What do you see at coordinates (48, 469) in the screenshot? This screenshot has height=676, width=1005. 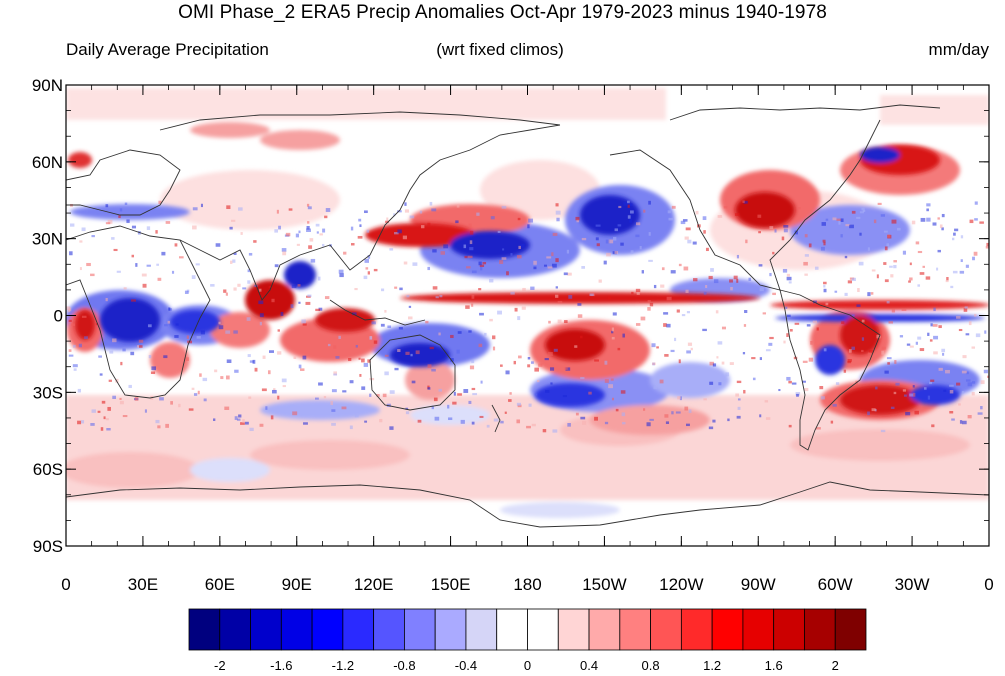 I see `lat-tick-label: 60S` at bounding box center [48, 469].